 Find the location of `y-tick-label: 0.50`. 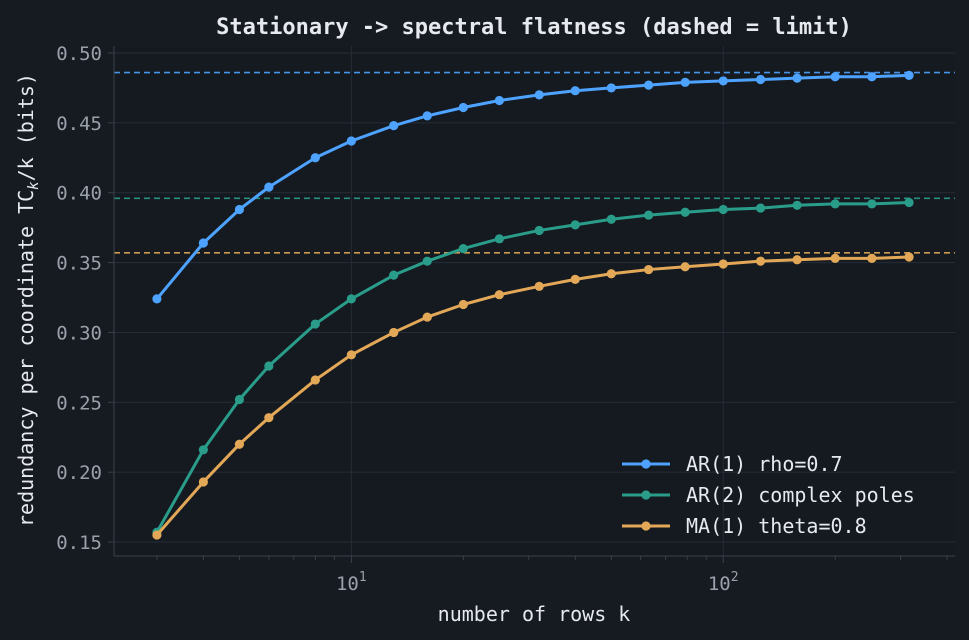

y-tick-label: 0.50 is located at coordinates (79, 54).